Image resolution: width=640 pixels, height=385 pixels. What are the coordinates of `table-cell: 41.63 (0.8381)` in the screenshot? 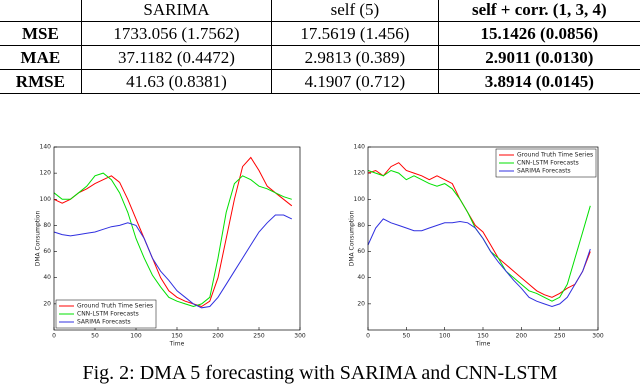 It's located at (176, 81).